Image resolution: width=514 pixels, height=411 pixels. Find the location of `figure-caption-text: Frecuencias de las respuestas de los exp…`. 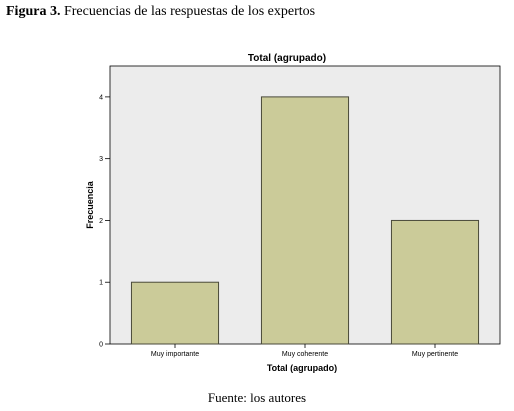

figure-caption-text: Frecuencias de las respuestas de los exp… is located at coordinates (189, 11).